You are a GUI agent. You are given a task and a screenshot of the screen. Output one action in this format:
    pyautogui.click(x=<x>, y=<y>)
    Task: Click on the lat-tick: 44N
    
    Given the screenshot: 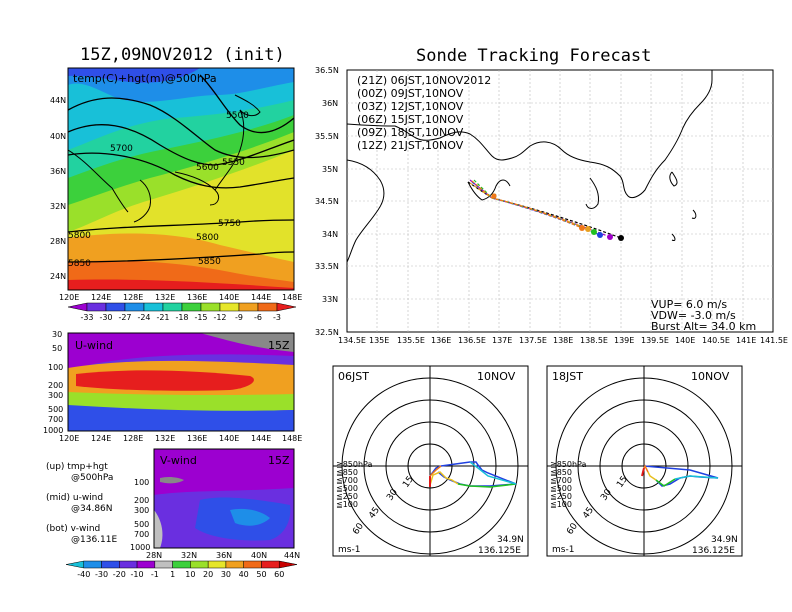 What is the action you would take?
    pyautogui.click(x=58, y=100)
    